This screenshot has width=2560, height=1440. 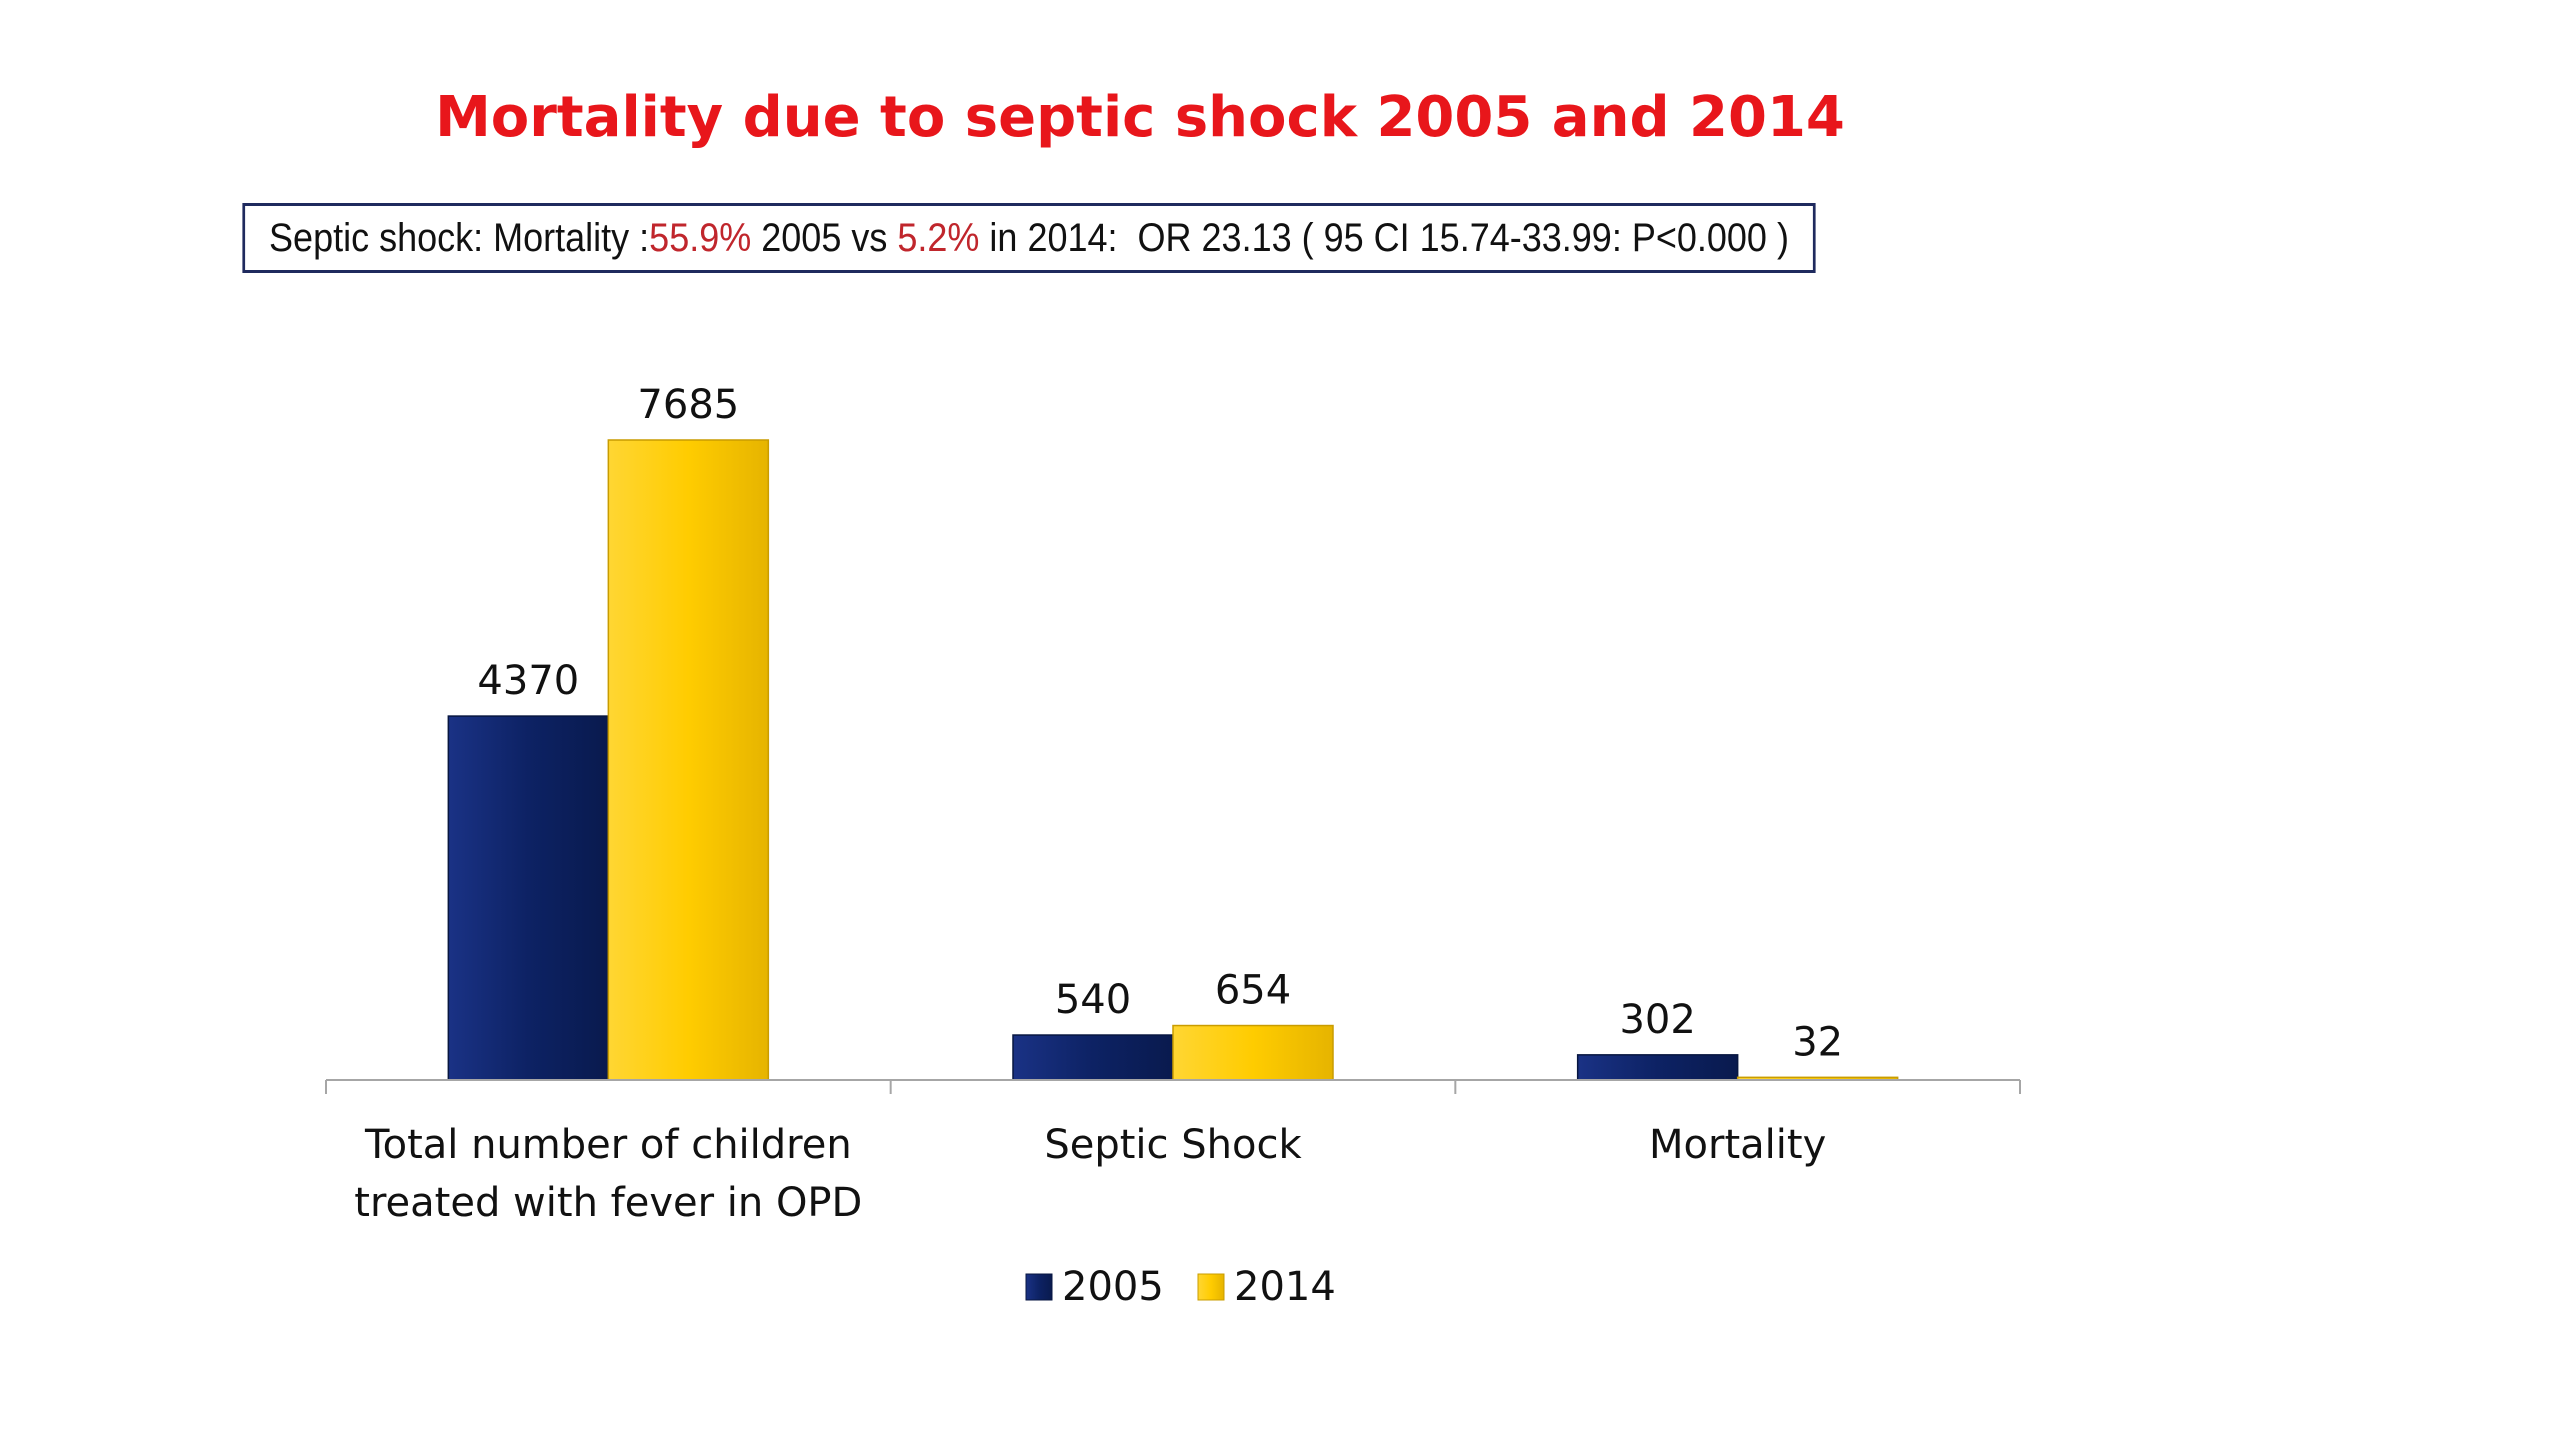 I want to click on data-label-2005-0: 4370, so click(x=528, y=681).